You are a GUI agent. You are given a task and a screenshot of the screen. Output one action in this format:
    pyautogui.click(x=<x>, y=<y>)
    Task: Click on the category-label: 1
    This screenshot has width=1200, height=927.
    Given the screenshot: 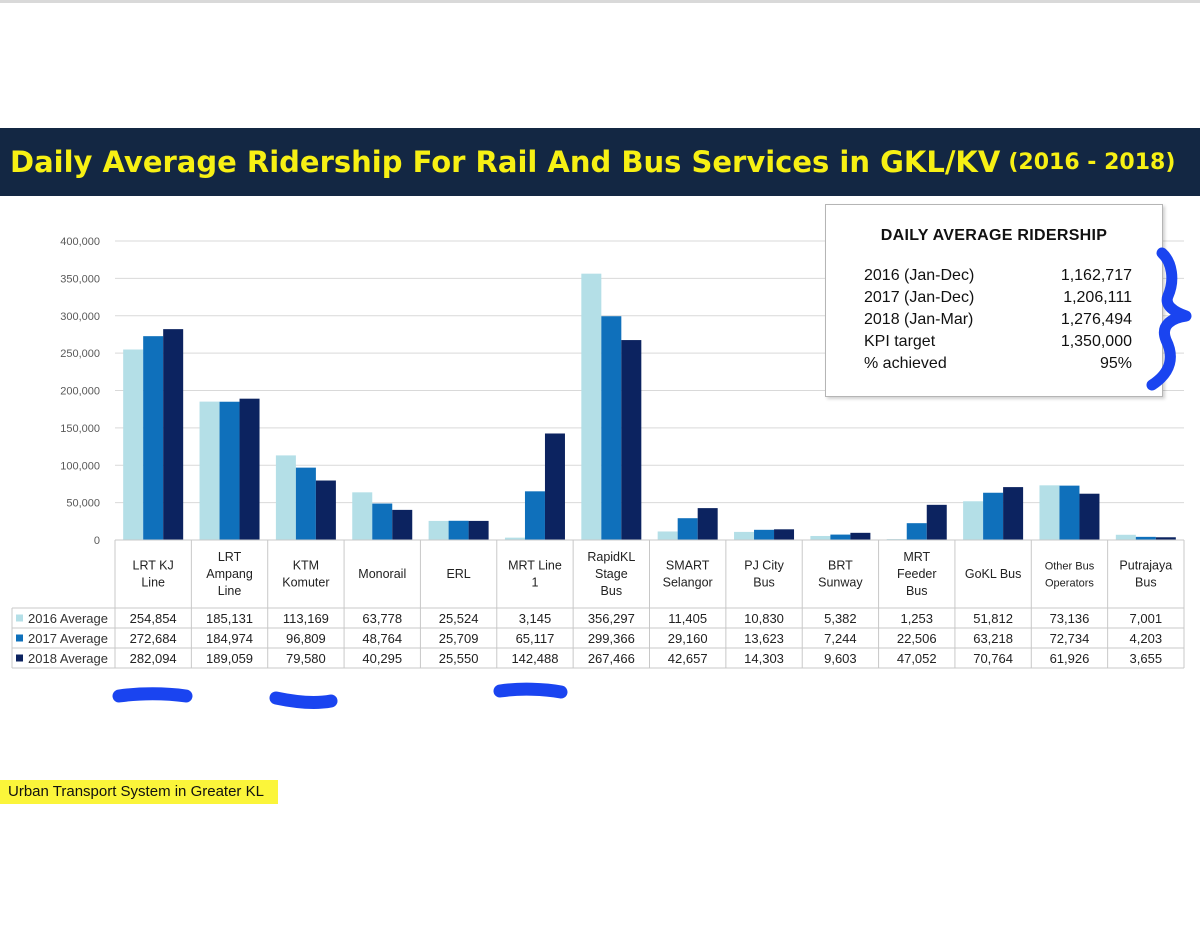 What is the action you would take?
    pyautogui.click(x=534, y=583)
    